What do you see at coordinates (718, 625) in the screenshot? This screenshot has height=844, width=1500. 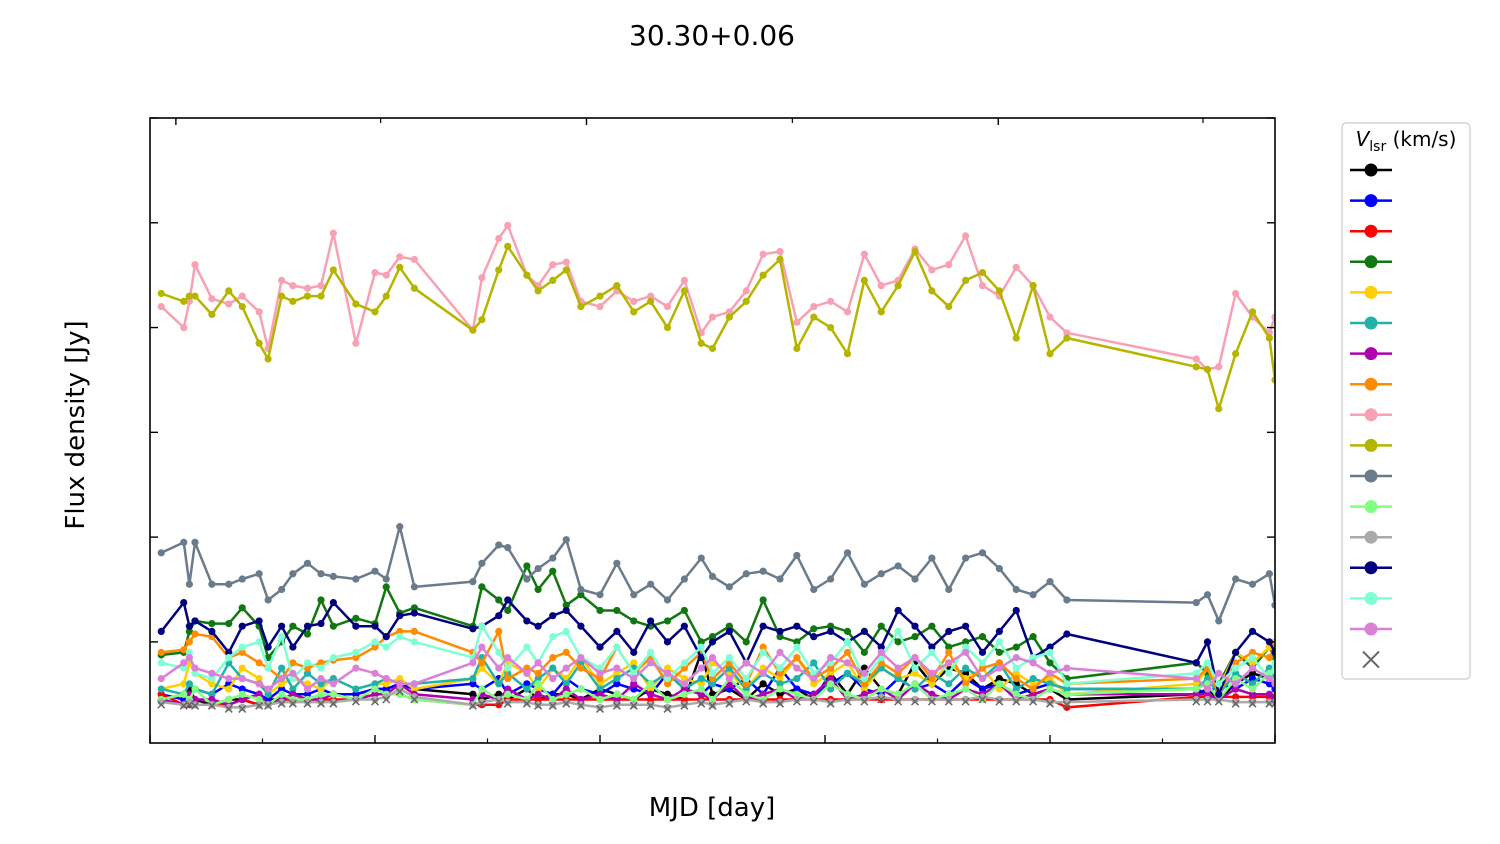 I see `series-33-68-line` at bounding box center [718, 625].